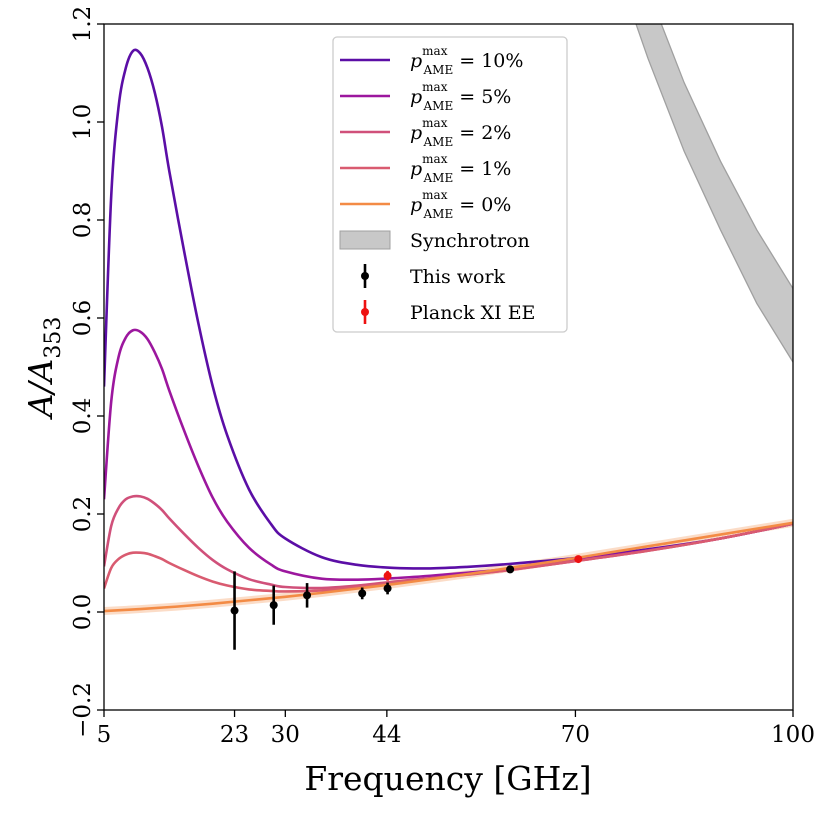  Describe the element at coordinates (488, 61) in the screenshot. I see `legend-label-rest-0: = 10%` at that location.